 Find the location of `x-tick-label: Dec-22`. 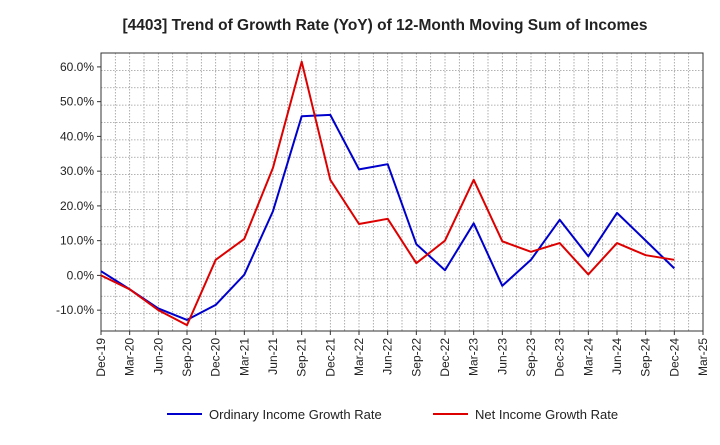

x-tick-label: Dec-22 is located at coordinates (445, 357).